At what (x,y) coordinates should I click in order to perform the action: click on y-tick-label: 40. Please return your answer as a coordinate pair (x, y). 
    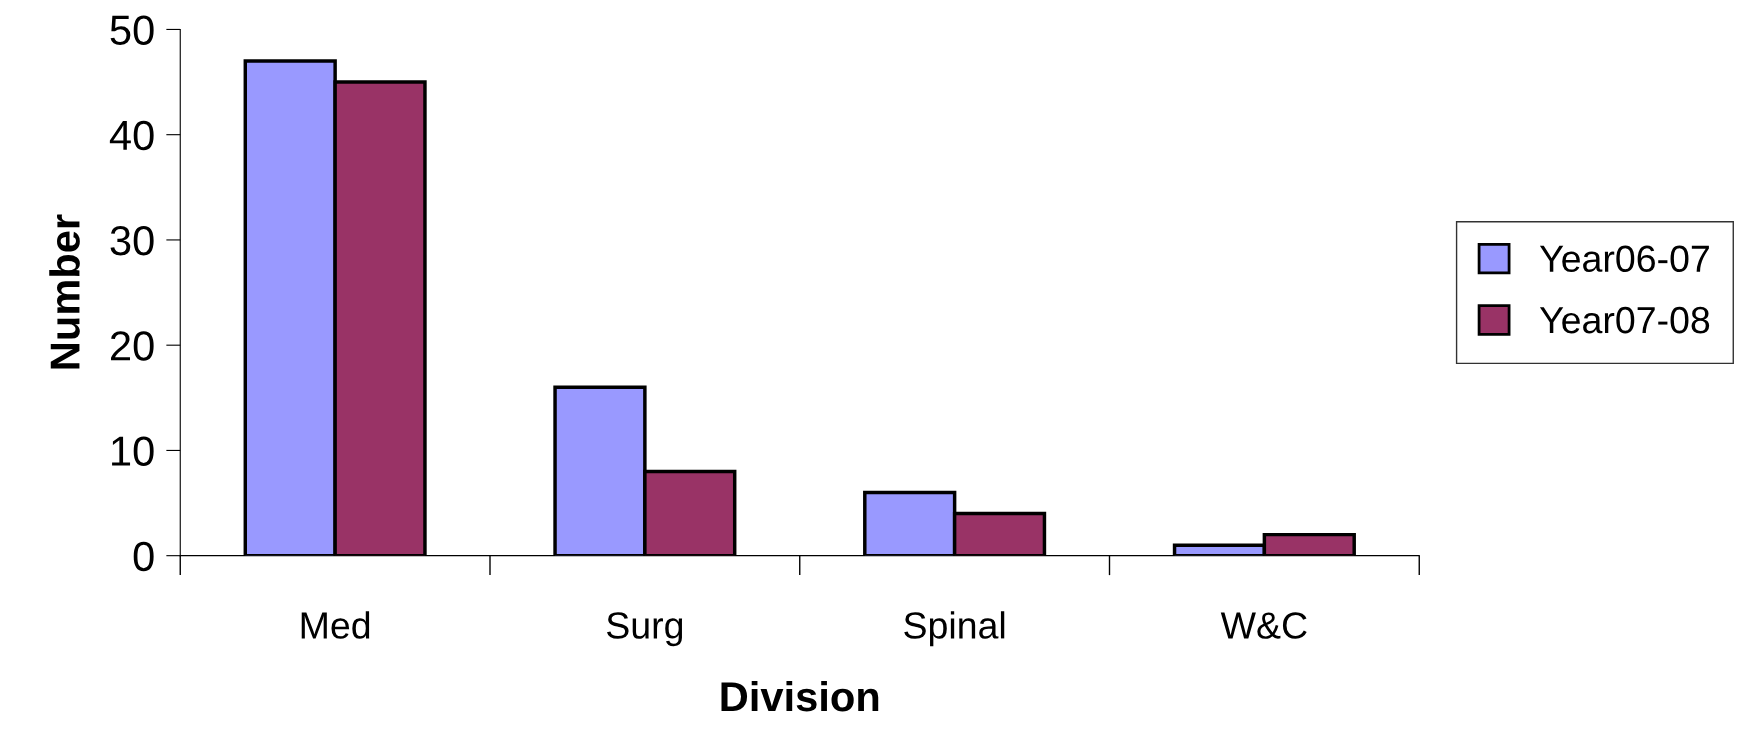
    Looking at the image, I should click on (131, 135).